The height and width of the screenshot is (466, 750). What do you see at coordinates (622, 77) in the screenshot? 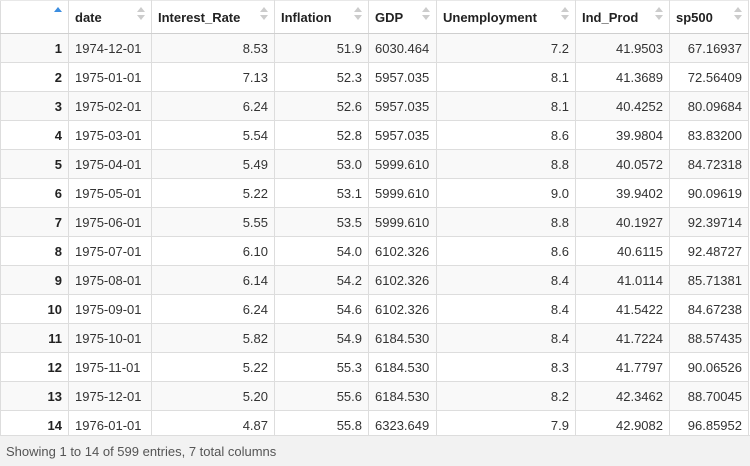
I see `ind-prod-cell: 41.3689` at bounding box center [622, 77].